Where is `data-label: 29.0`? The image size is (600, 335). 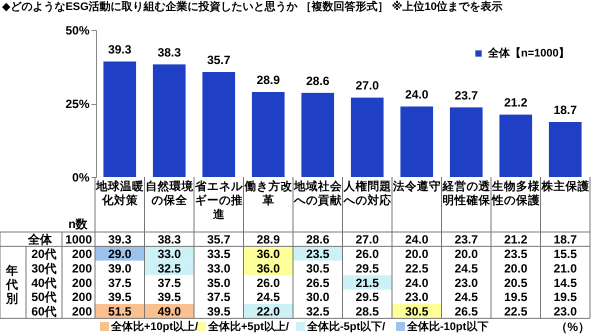 data-label: 29.0 is located at coordinates (120, 254).